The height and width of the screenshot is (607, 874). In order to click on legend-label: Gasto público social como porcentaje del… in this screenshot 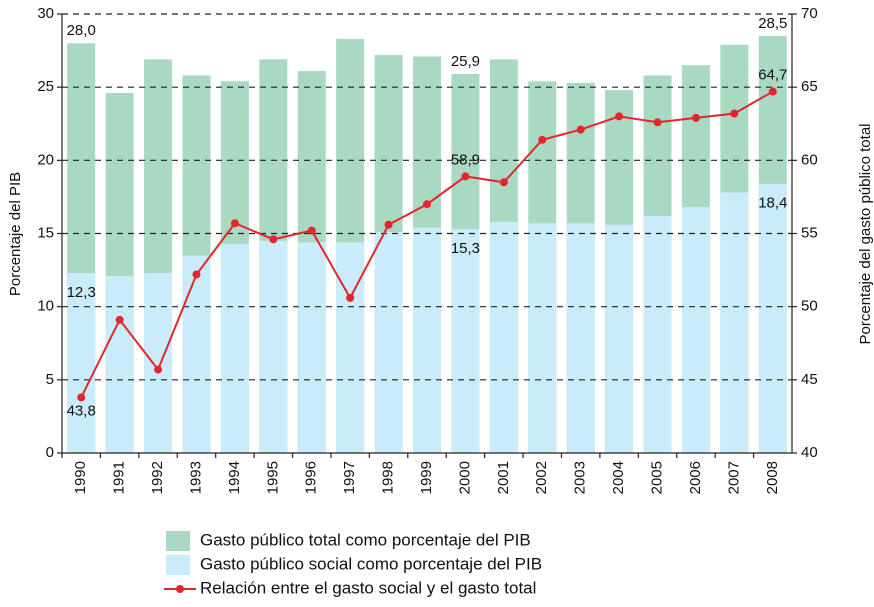, I will do `click(371, 563)`.